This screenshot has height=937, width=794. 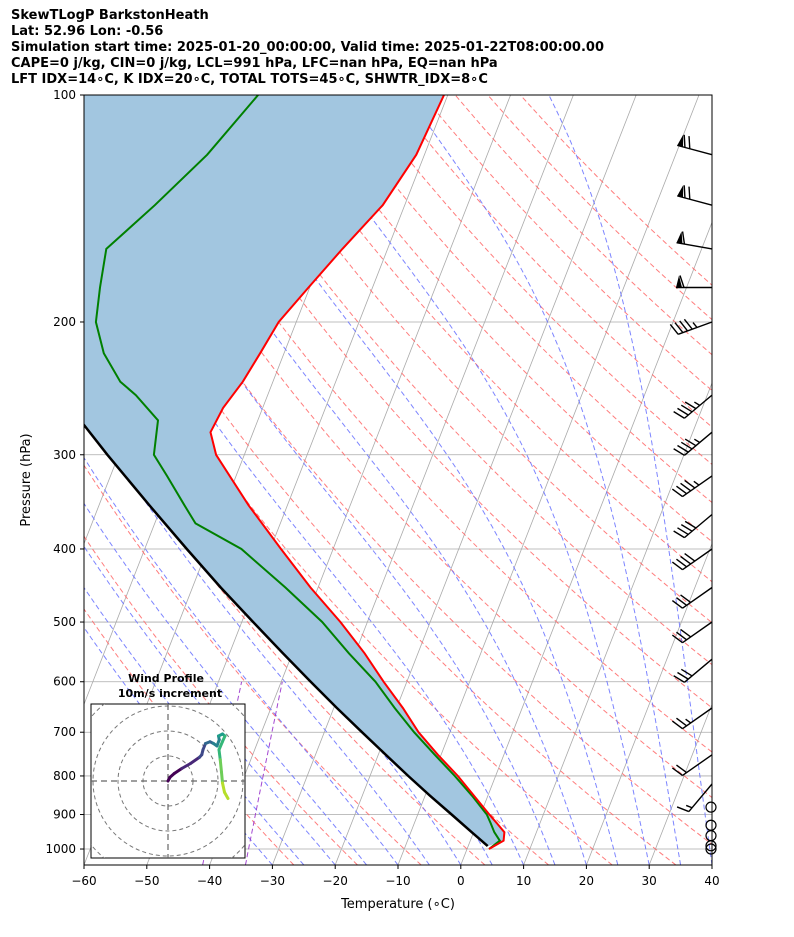 I want to click on hodograph-title: Wind Profile, so click(x=166, y=678).